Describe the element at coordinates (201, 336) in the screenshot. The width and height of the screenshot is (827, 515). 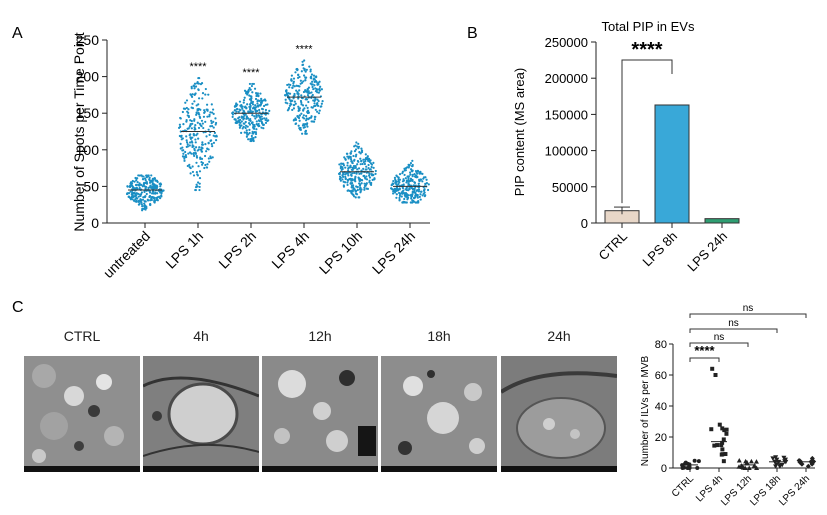
I see `micrograph-label-4h: 4h` at that location.